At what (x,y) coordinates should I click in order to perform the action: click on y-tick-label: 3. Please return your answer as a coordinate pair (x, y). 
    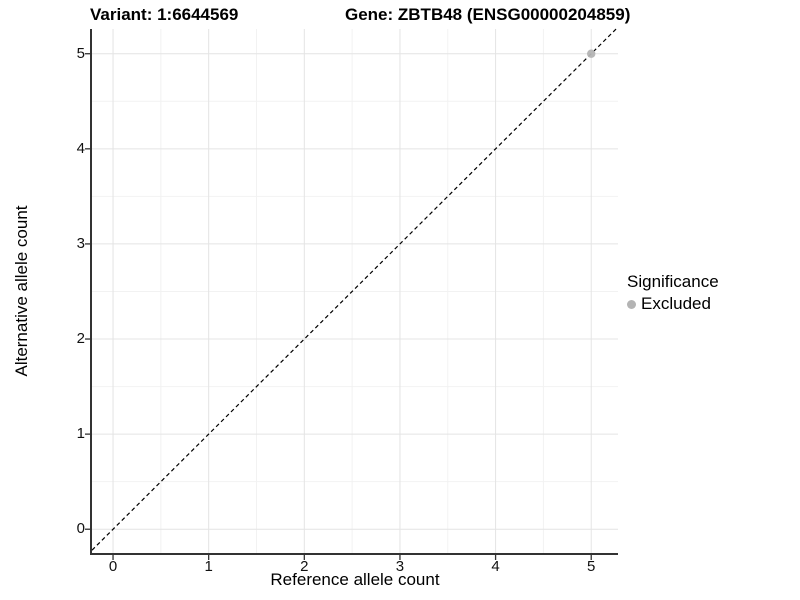
    Looking at the image, I should click on (80, 243).